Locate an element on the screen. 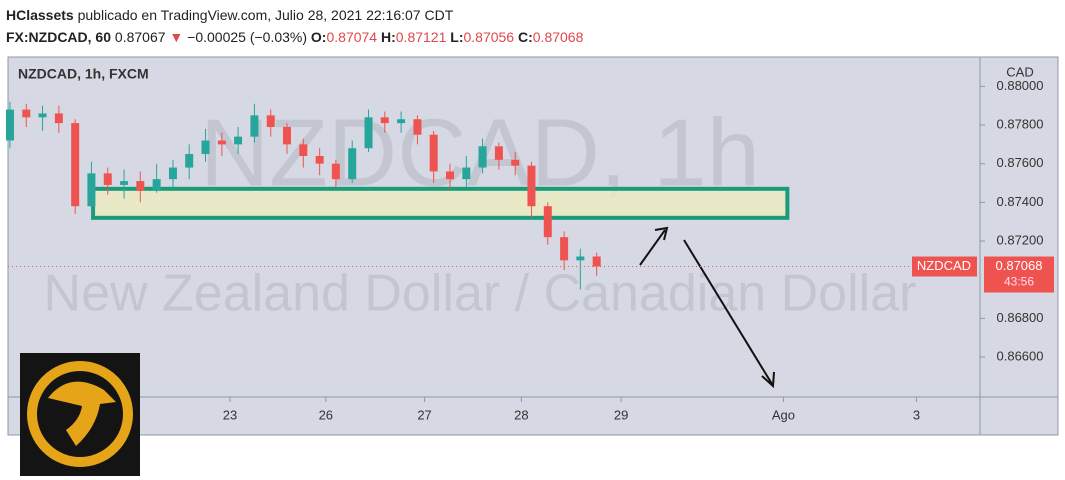 The height and width of the screenshot is (480, 1065). last-symbol: NZDCAD is located at coordinates (944, 265).